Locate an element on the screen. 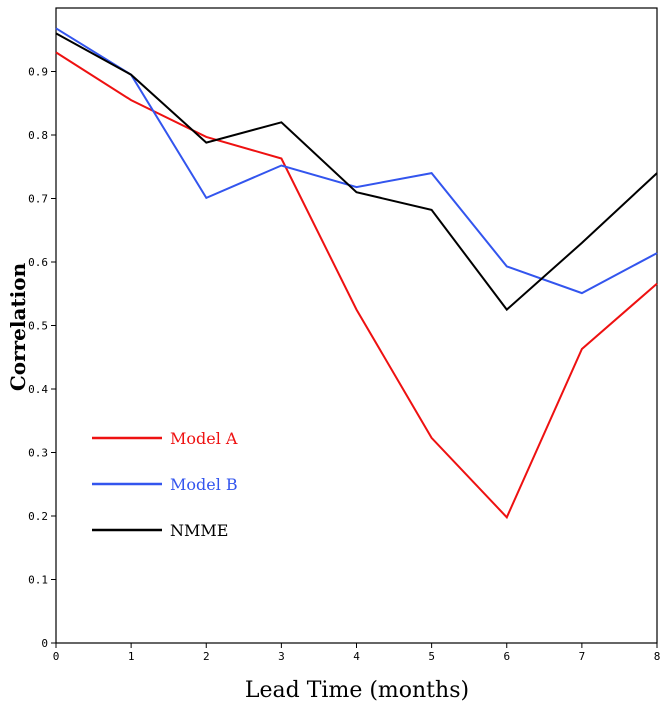 Image resolution: width=666 pixels, height=710 pixels. x-tick-label: 2 is located at coordinates (206, 656).